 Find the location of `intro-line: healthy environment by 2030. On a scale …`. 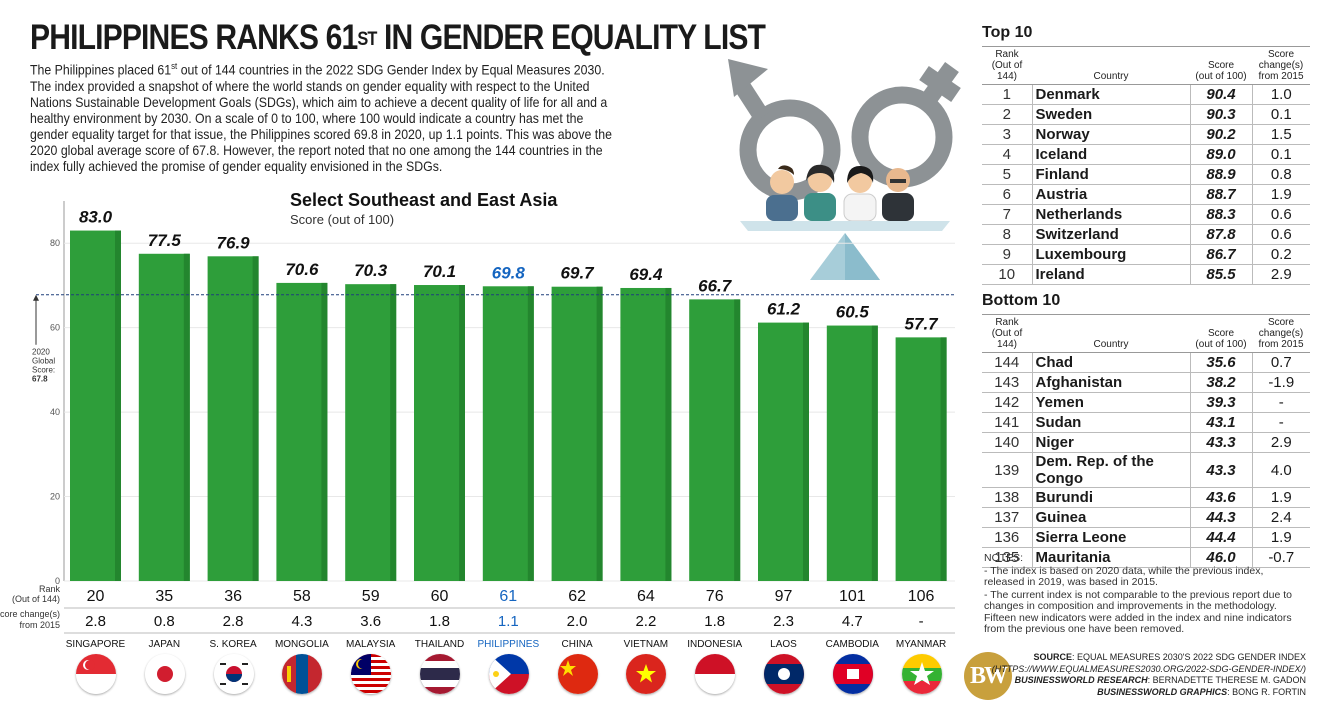

intro-line: healthy environment by 2030. On a scale … is located at coordinates (307, 117).